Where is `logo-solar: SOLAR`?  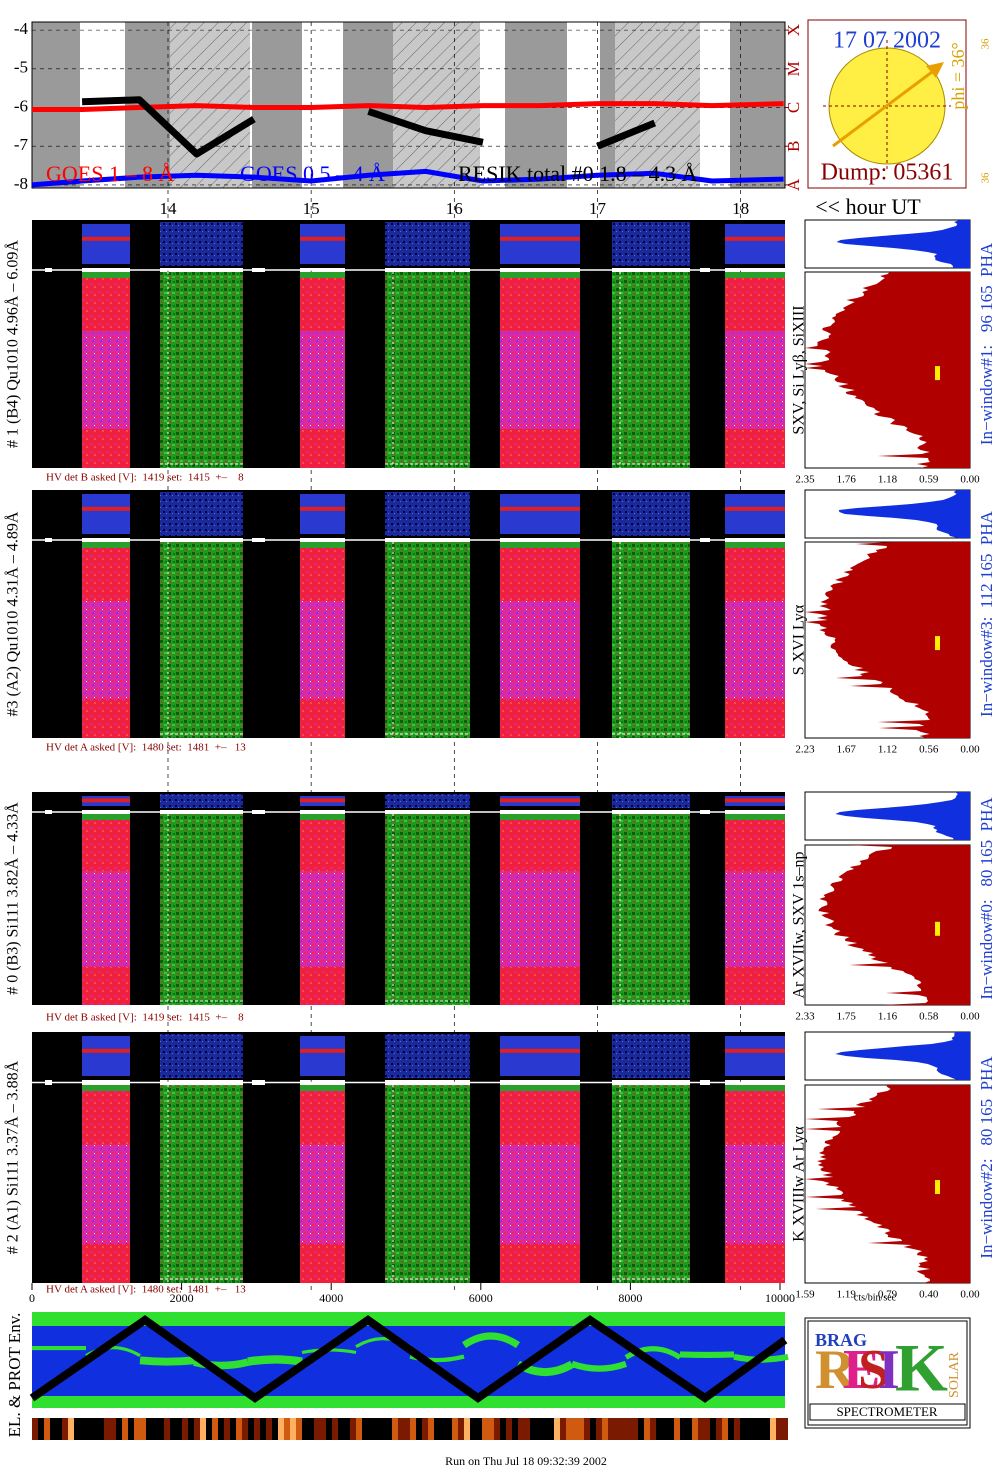
logo-solar: SOLAR is located at coordinates (954, 1374).